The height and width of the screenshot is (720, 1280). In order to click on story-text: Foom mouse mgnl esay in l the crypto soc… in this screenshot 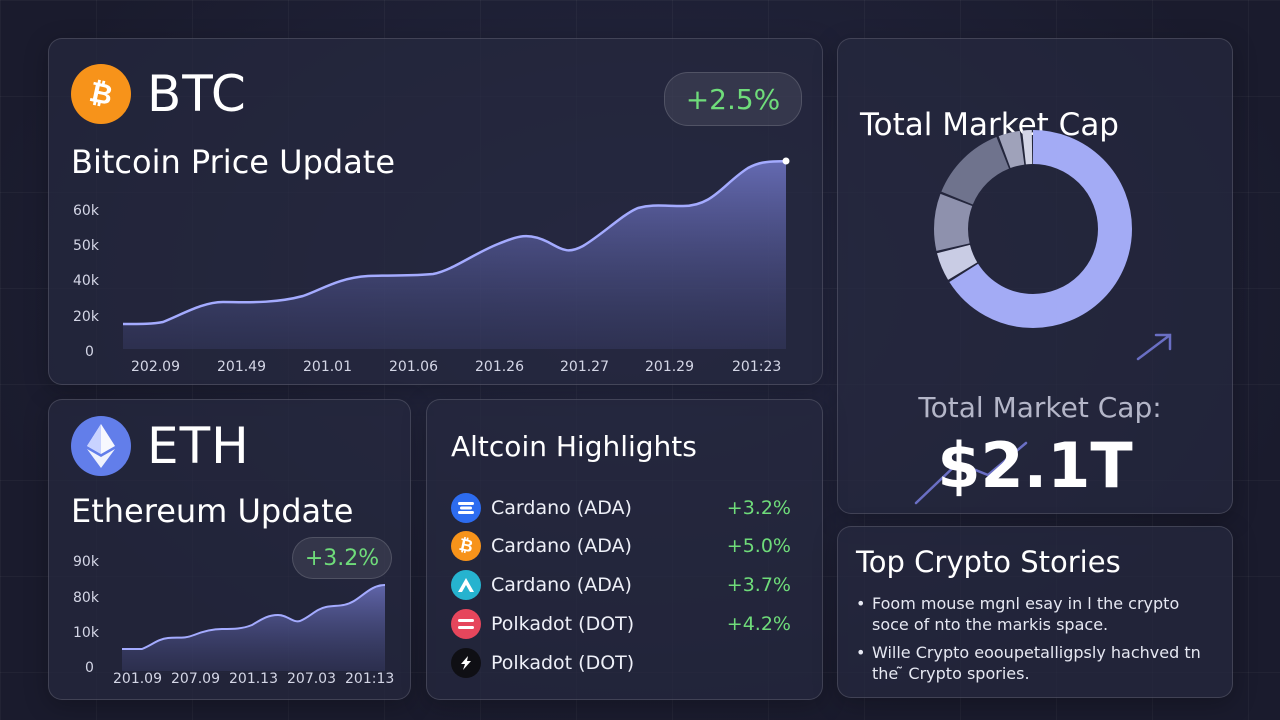, I will do `click(1026, 614)`.